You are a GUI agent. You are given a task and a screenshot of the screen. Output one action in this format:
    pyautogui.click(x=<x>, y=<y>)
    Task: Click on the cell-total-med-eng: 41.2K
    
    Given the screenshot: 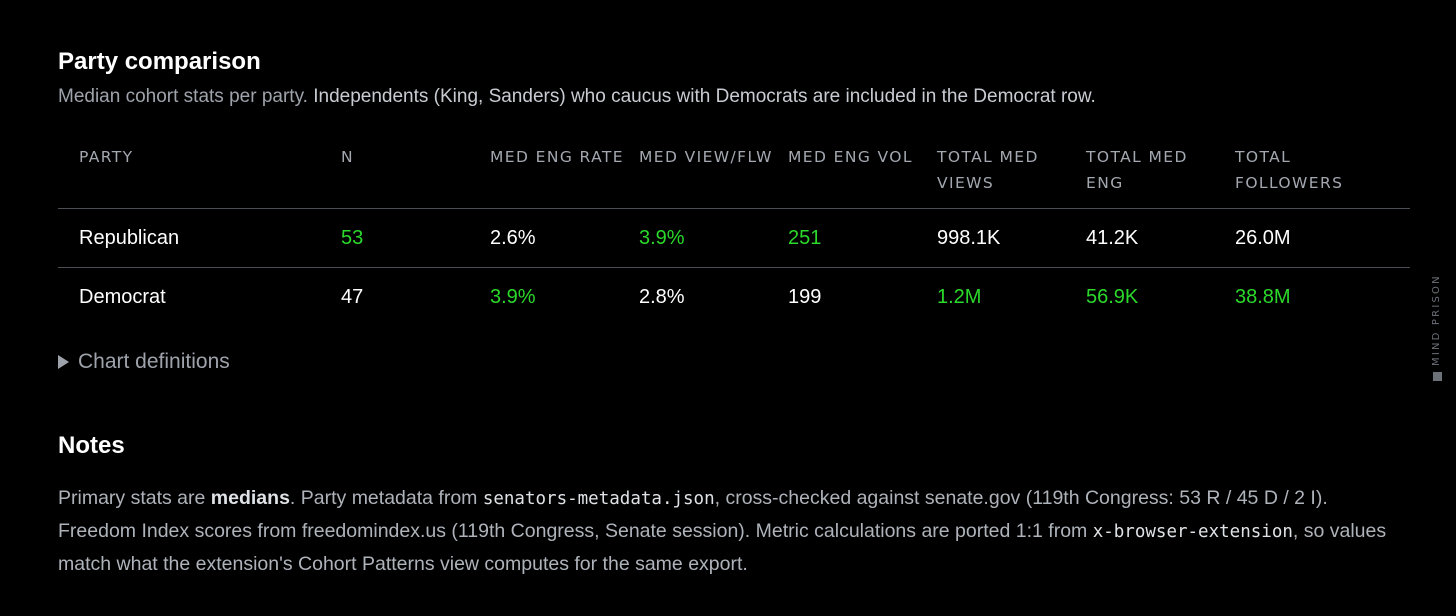 What is the action you would take?
    pyautogui.click(x=1160, y=238)
    